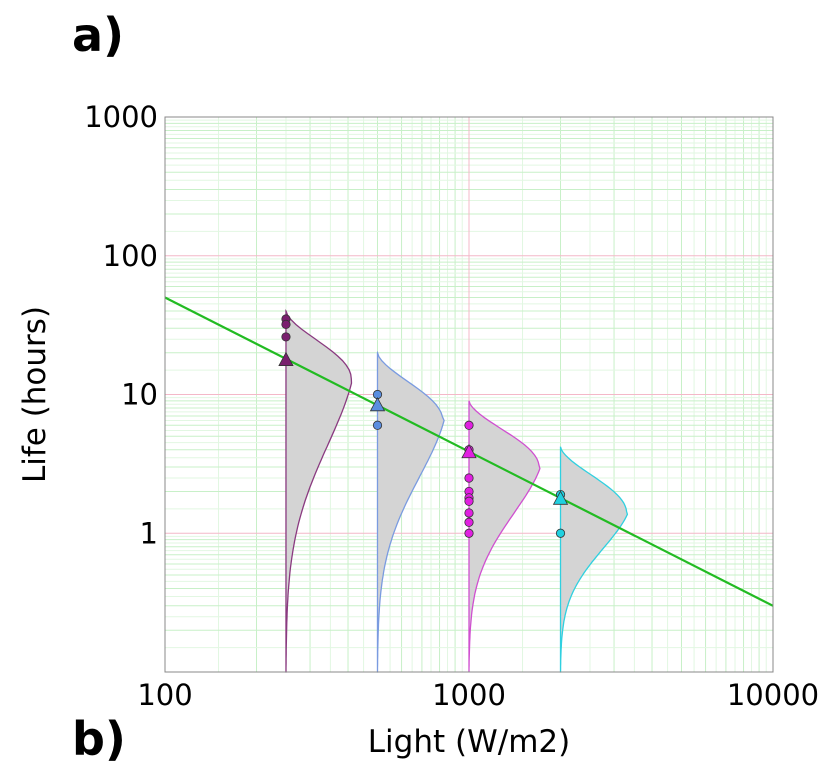 This screenshot has width=829, height=766. I want to click on x-axis-label: Light (W/m2), so click(469, 742).